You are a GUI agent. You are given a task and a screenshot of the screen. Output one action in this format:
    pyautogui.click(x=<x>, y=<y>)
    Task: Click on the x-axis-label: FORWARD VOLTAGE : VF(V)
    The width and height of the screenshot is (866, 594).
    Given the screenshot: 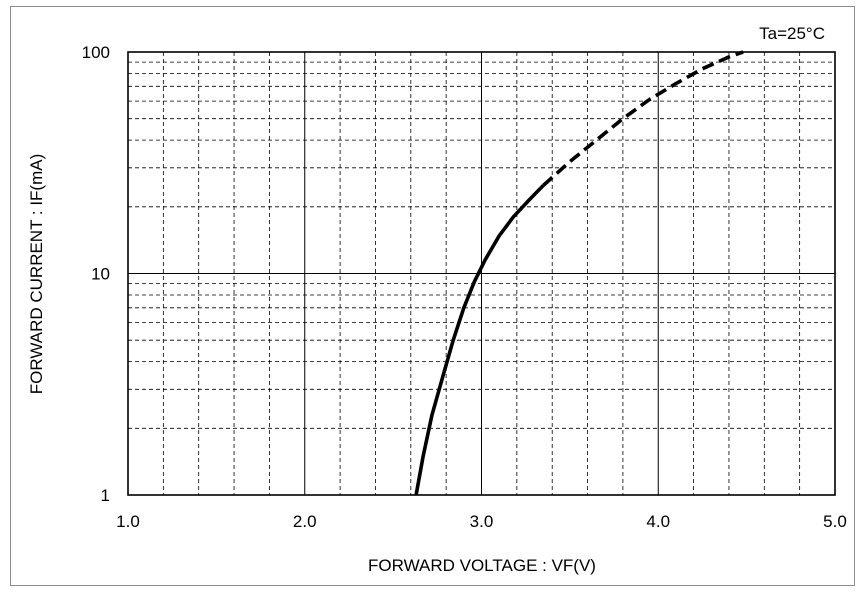 What is the action you would take?
    pyautogui.click(x=482, y=565)
    